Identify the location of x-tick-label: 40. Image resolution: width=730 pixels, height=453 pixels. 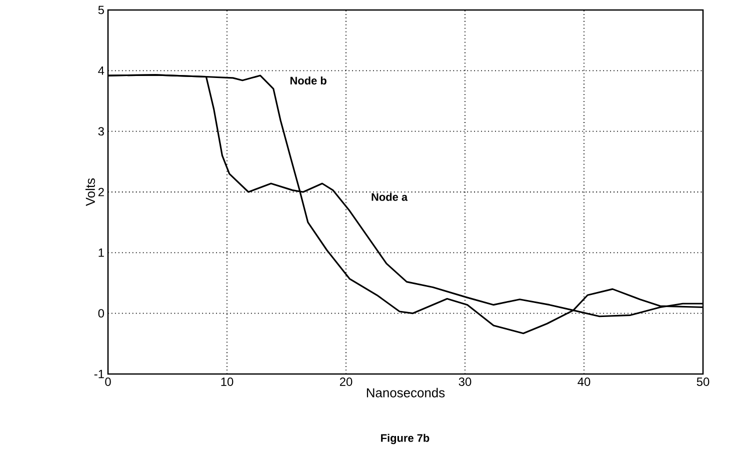
(584, 382).